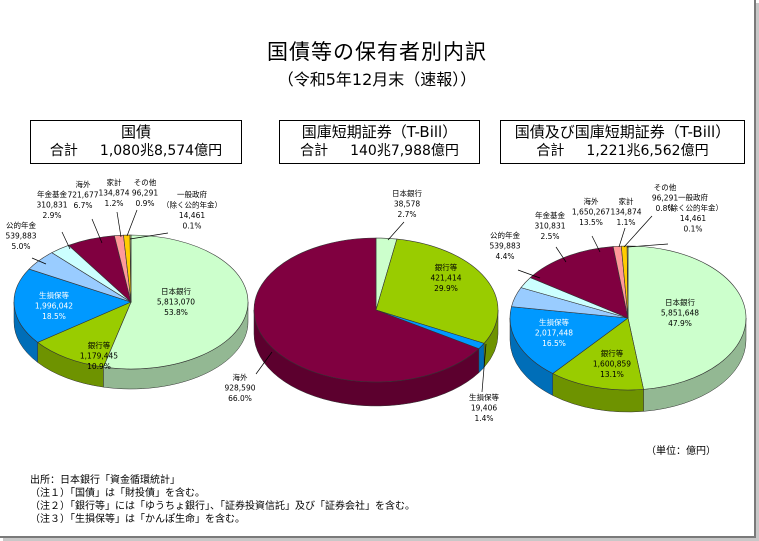 Image resolution: width=759 pixels, height=541 pixels. I want to click on header-box-jgb: 国債 合計 1,080兆8,574億円, so click(136, 142).